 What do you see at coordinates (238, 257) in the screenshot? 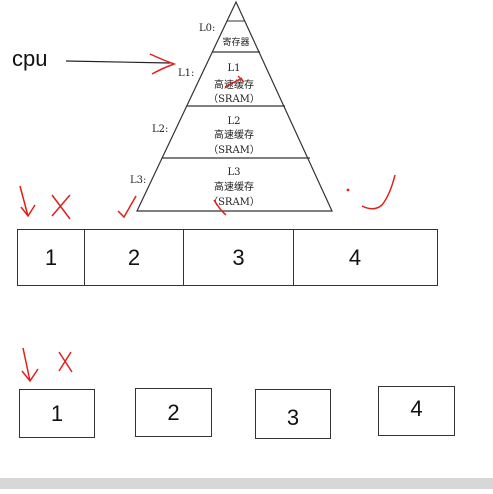
I see `segment-3: 3` at bounding box center [238, 257].